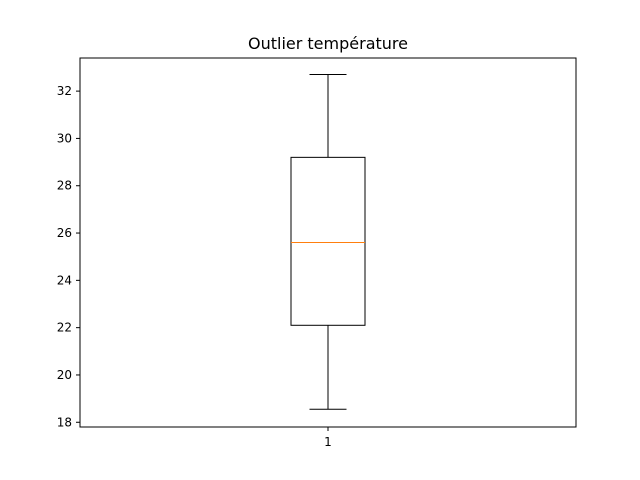 The height and width of the screenshot is (480, 640). Describe the element at coordinates (68, 256) in the screenshot. I see `y-axis: 18 20 22 24 26 28 30 32` at that location.